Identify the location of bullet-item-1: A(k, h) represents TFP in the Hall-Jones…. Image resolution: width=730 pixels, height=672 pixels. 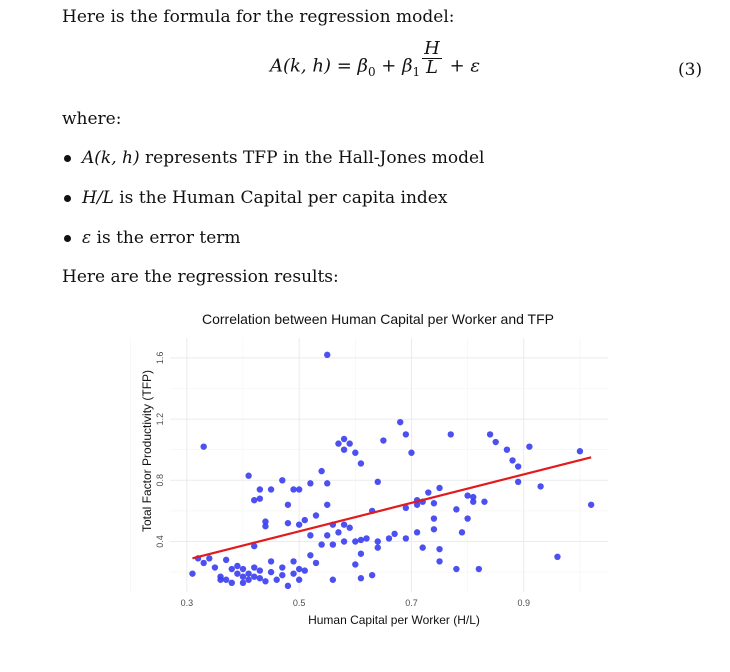
(283, 158).